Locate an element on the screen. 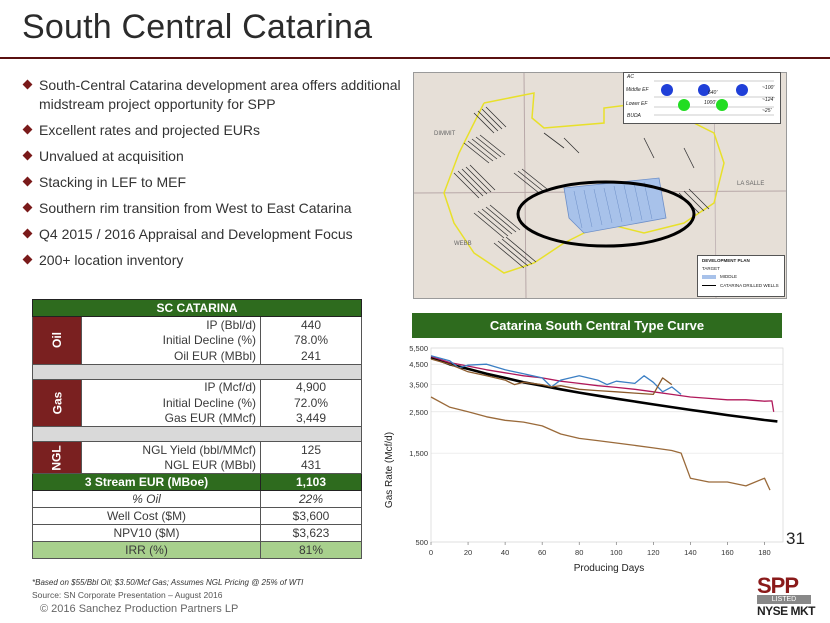 The height and width of the screenshot is (623, 830). logo-nyse: NYSE MKT is located at coordinates (786, 611).